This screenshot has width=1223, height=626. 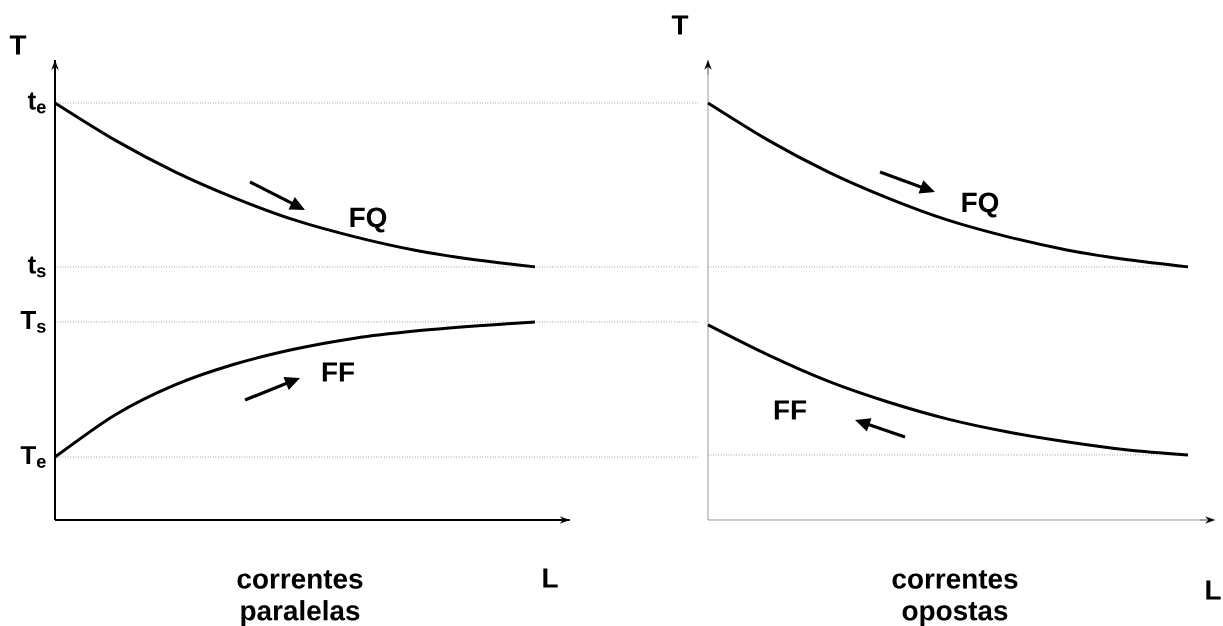 What do you see at coordinates (955, 598) in the screenshot?
I see `x-axis-title: correntes opostas` at bounding box center [955, 598].